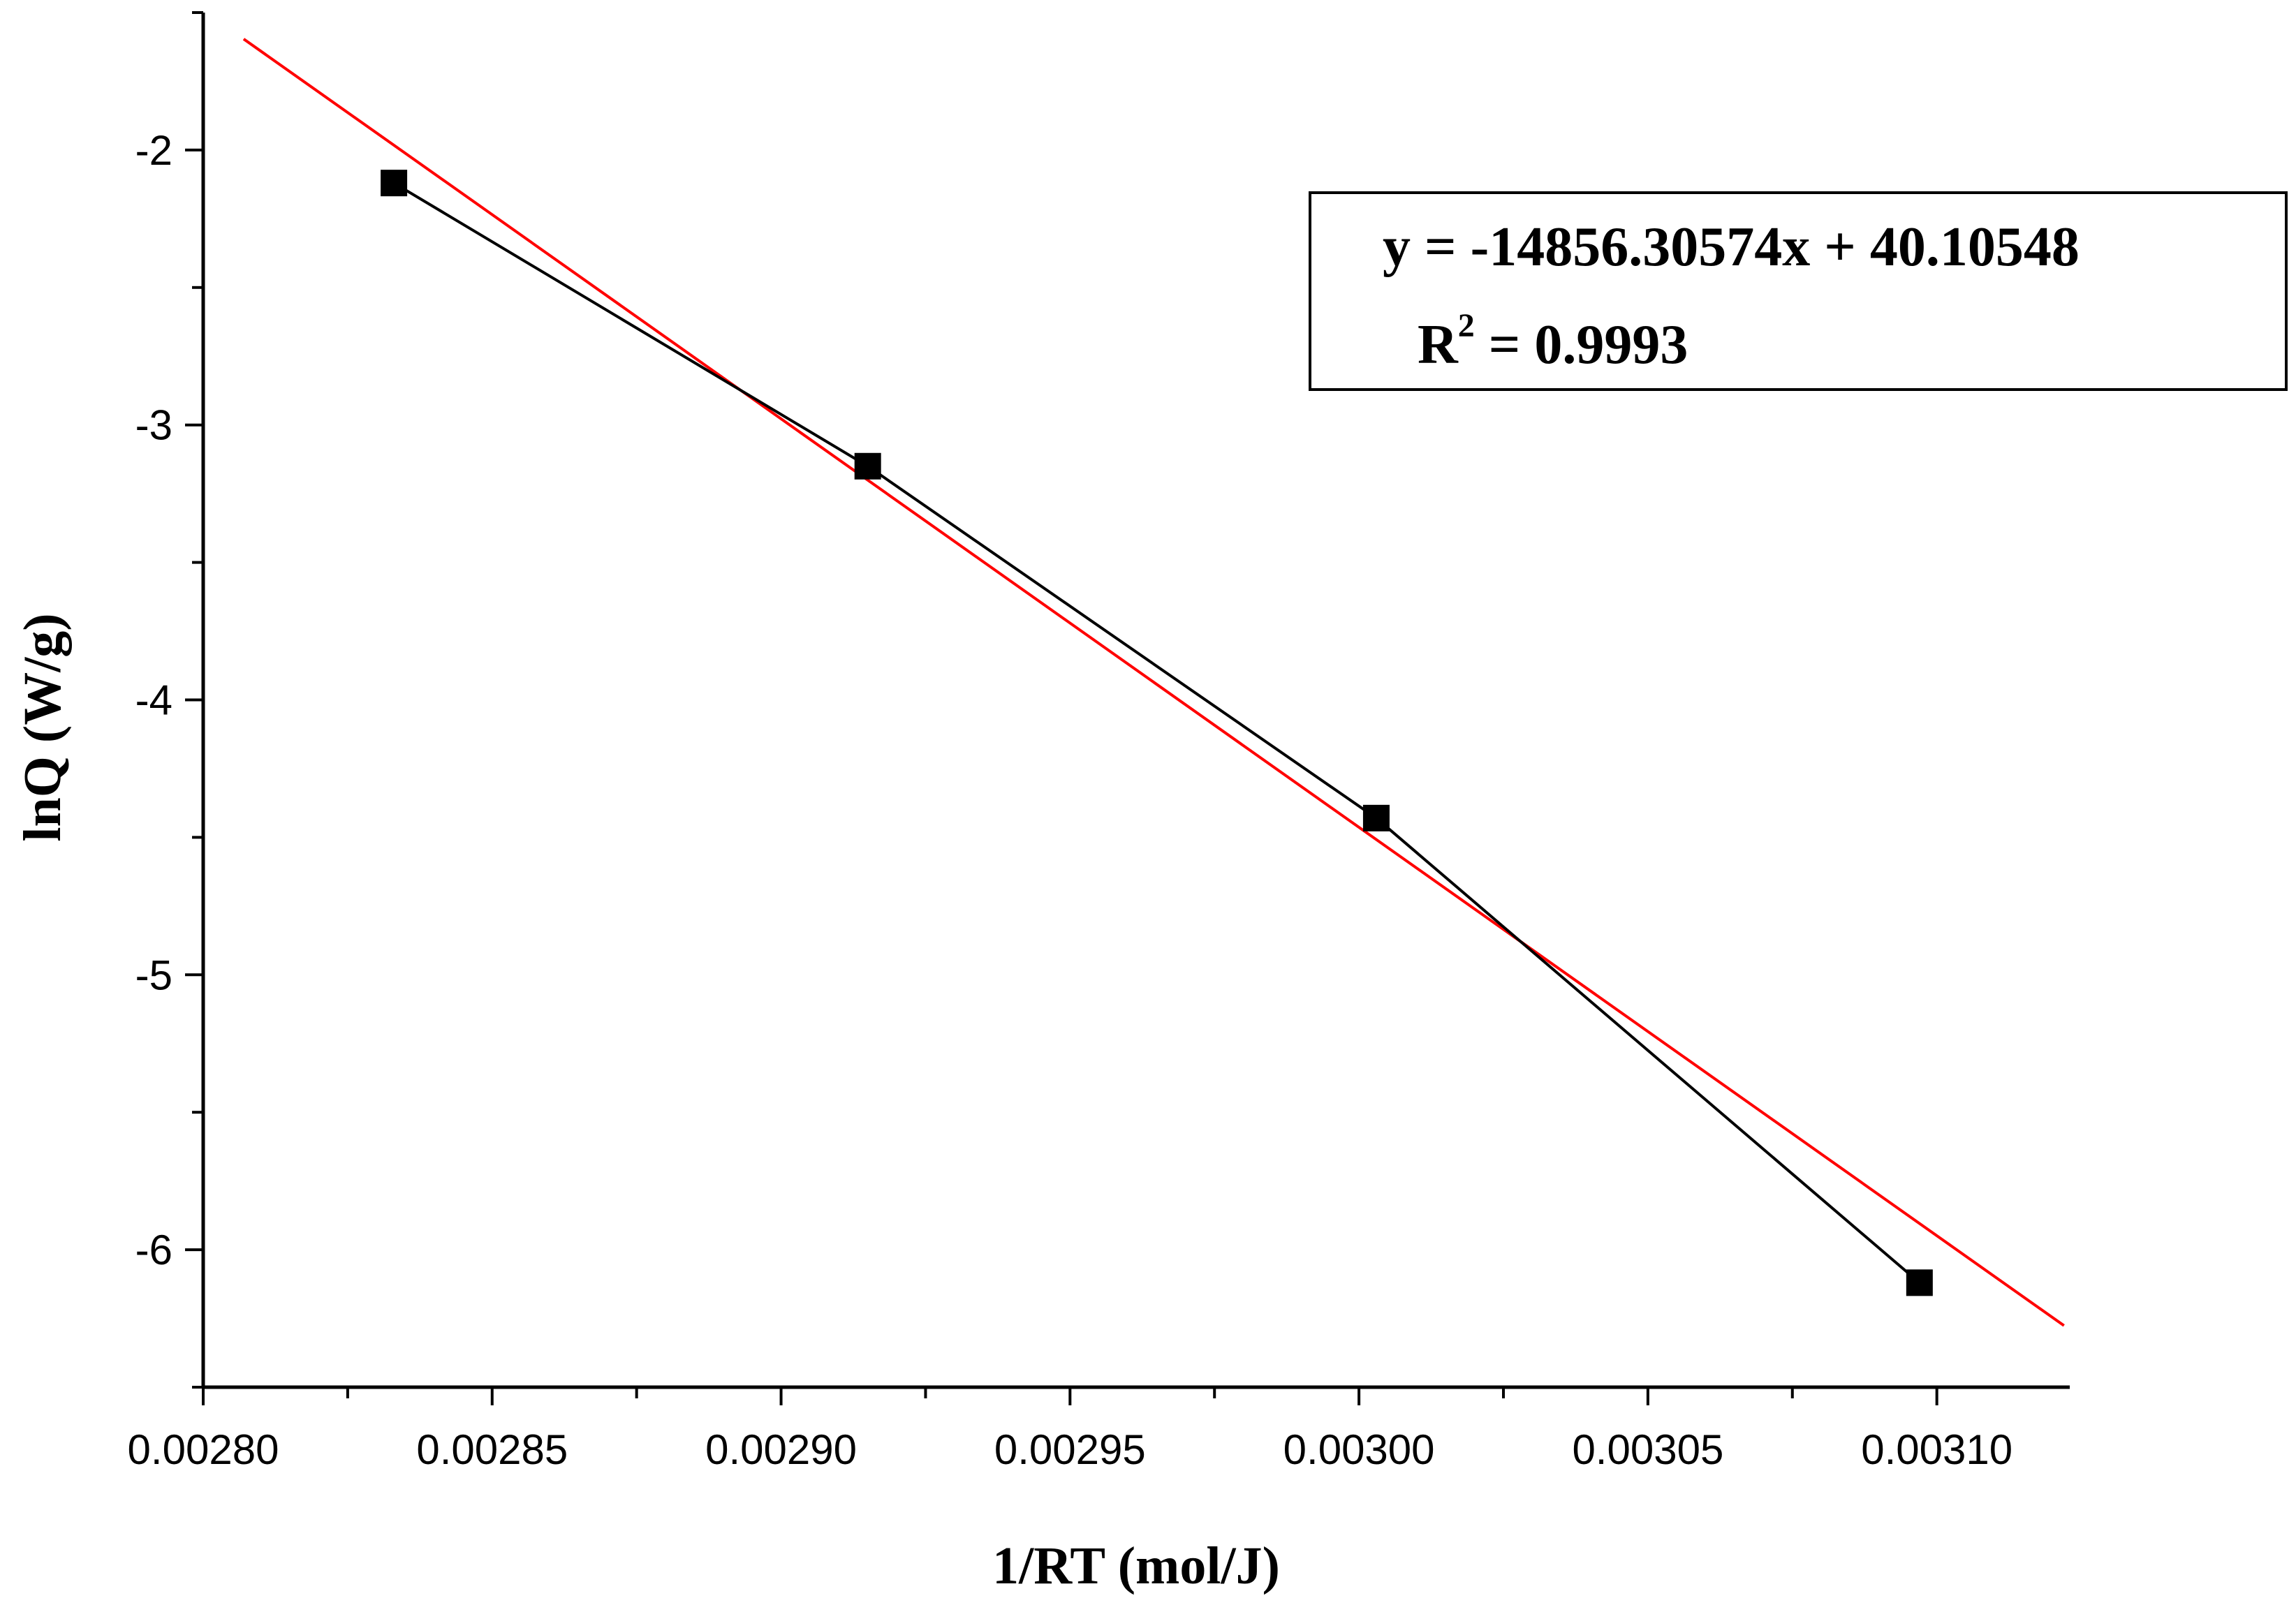 The height and width of the screenshot is (1605, 2296). I want to click on r-squared: R2 = 0.9993, so click(1553, 341).